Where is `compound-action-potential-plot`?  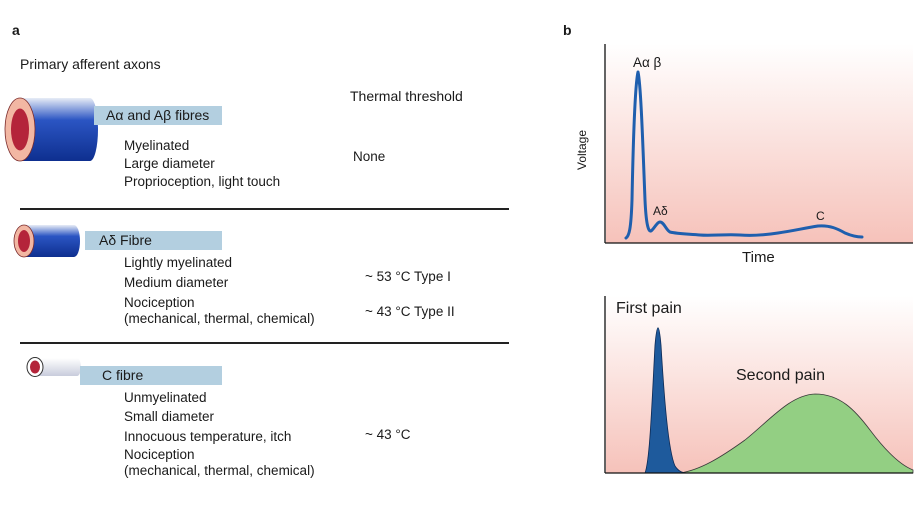 compound-action-potential-plot is located at coordinates (758, 144).